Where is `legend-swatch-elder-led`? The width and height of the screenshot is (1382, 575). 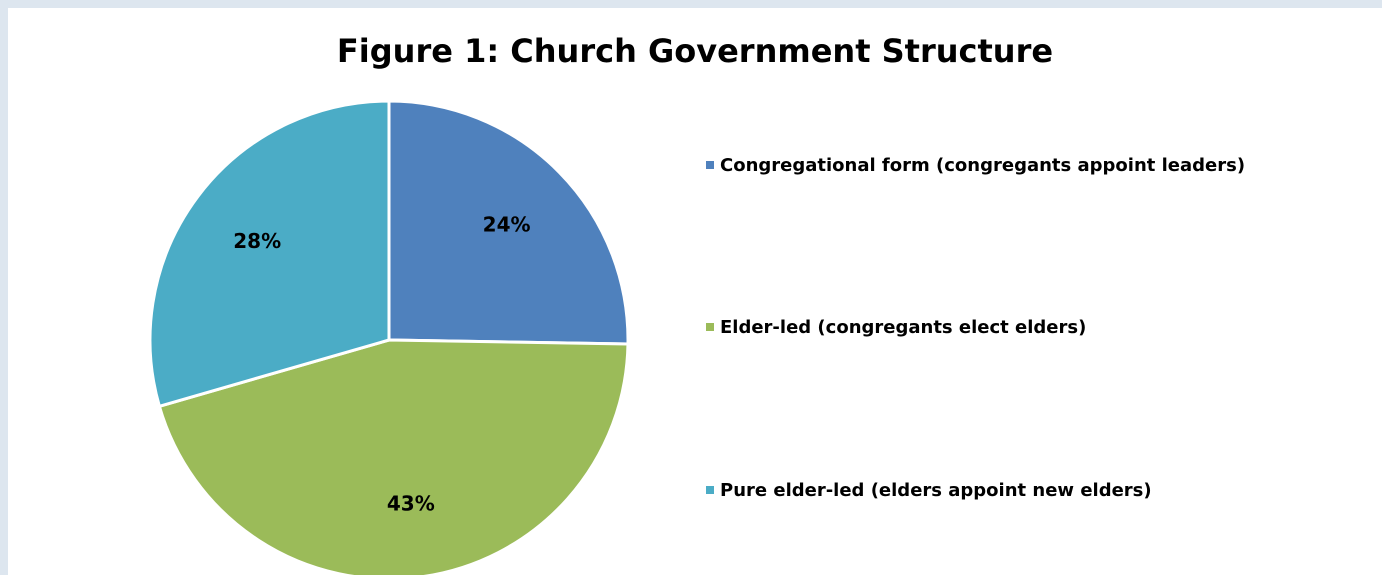 legend-swatch-elder-led is located at coordinates (710, 327).